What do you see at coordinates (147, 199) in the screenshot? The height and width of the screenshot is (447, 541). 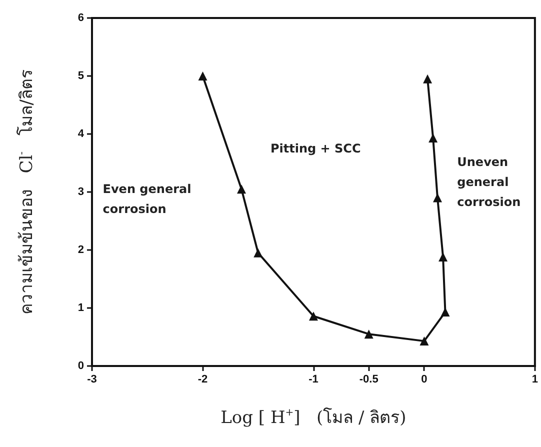 I see `annotation: Even general corrosion` at bounding box center [147, 199].